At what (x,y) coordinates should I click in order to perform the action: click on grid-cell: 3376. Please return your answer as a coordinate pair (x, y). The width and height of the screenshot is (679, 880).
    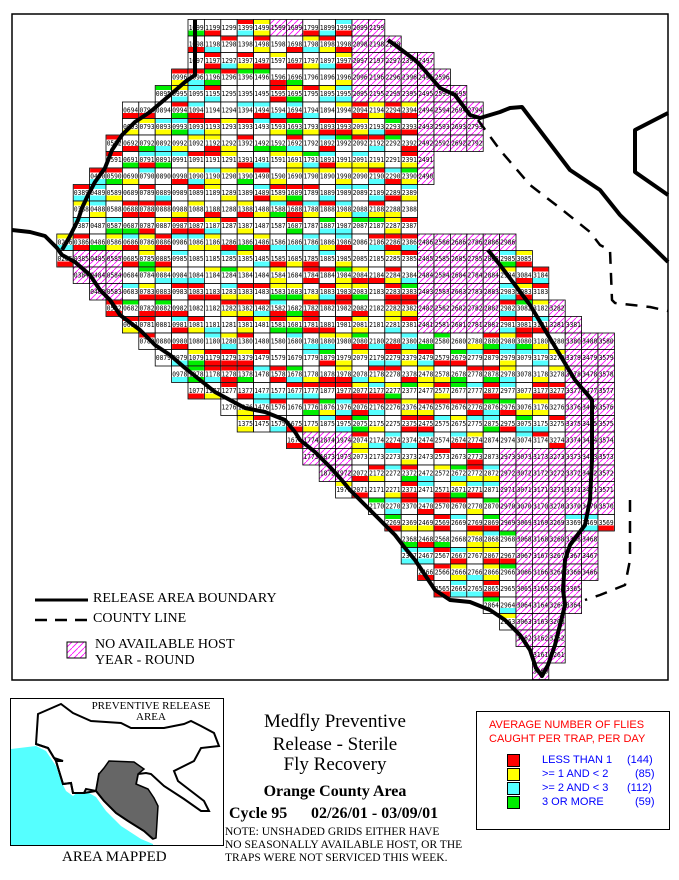
    Looking at the image, I should click on (573, 407).